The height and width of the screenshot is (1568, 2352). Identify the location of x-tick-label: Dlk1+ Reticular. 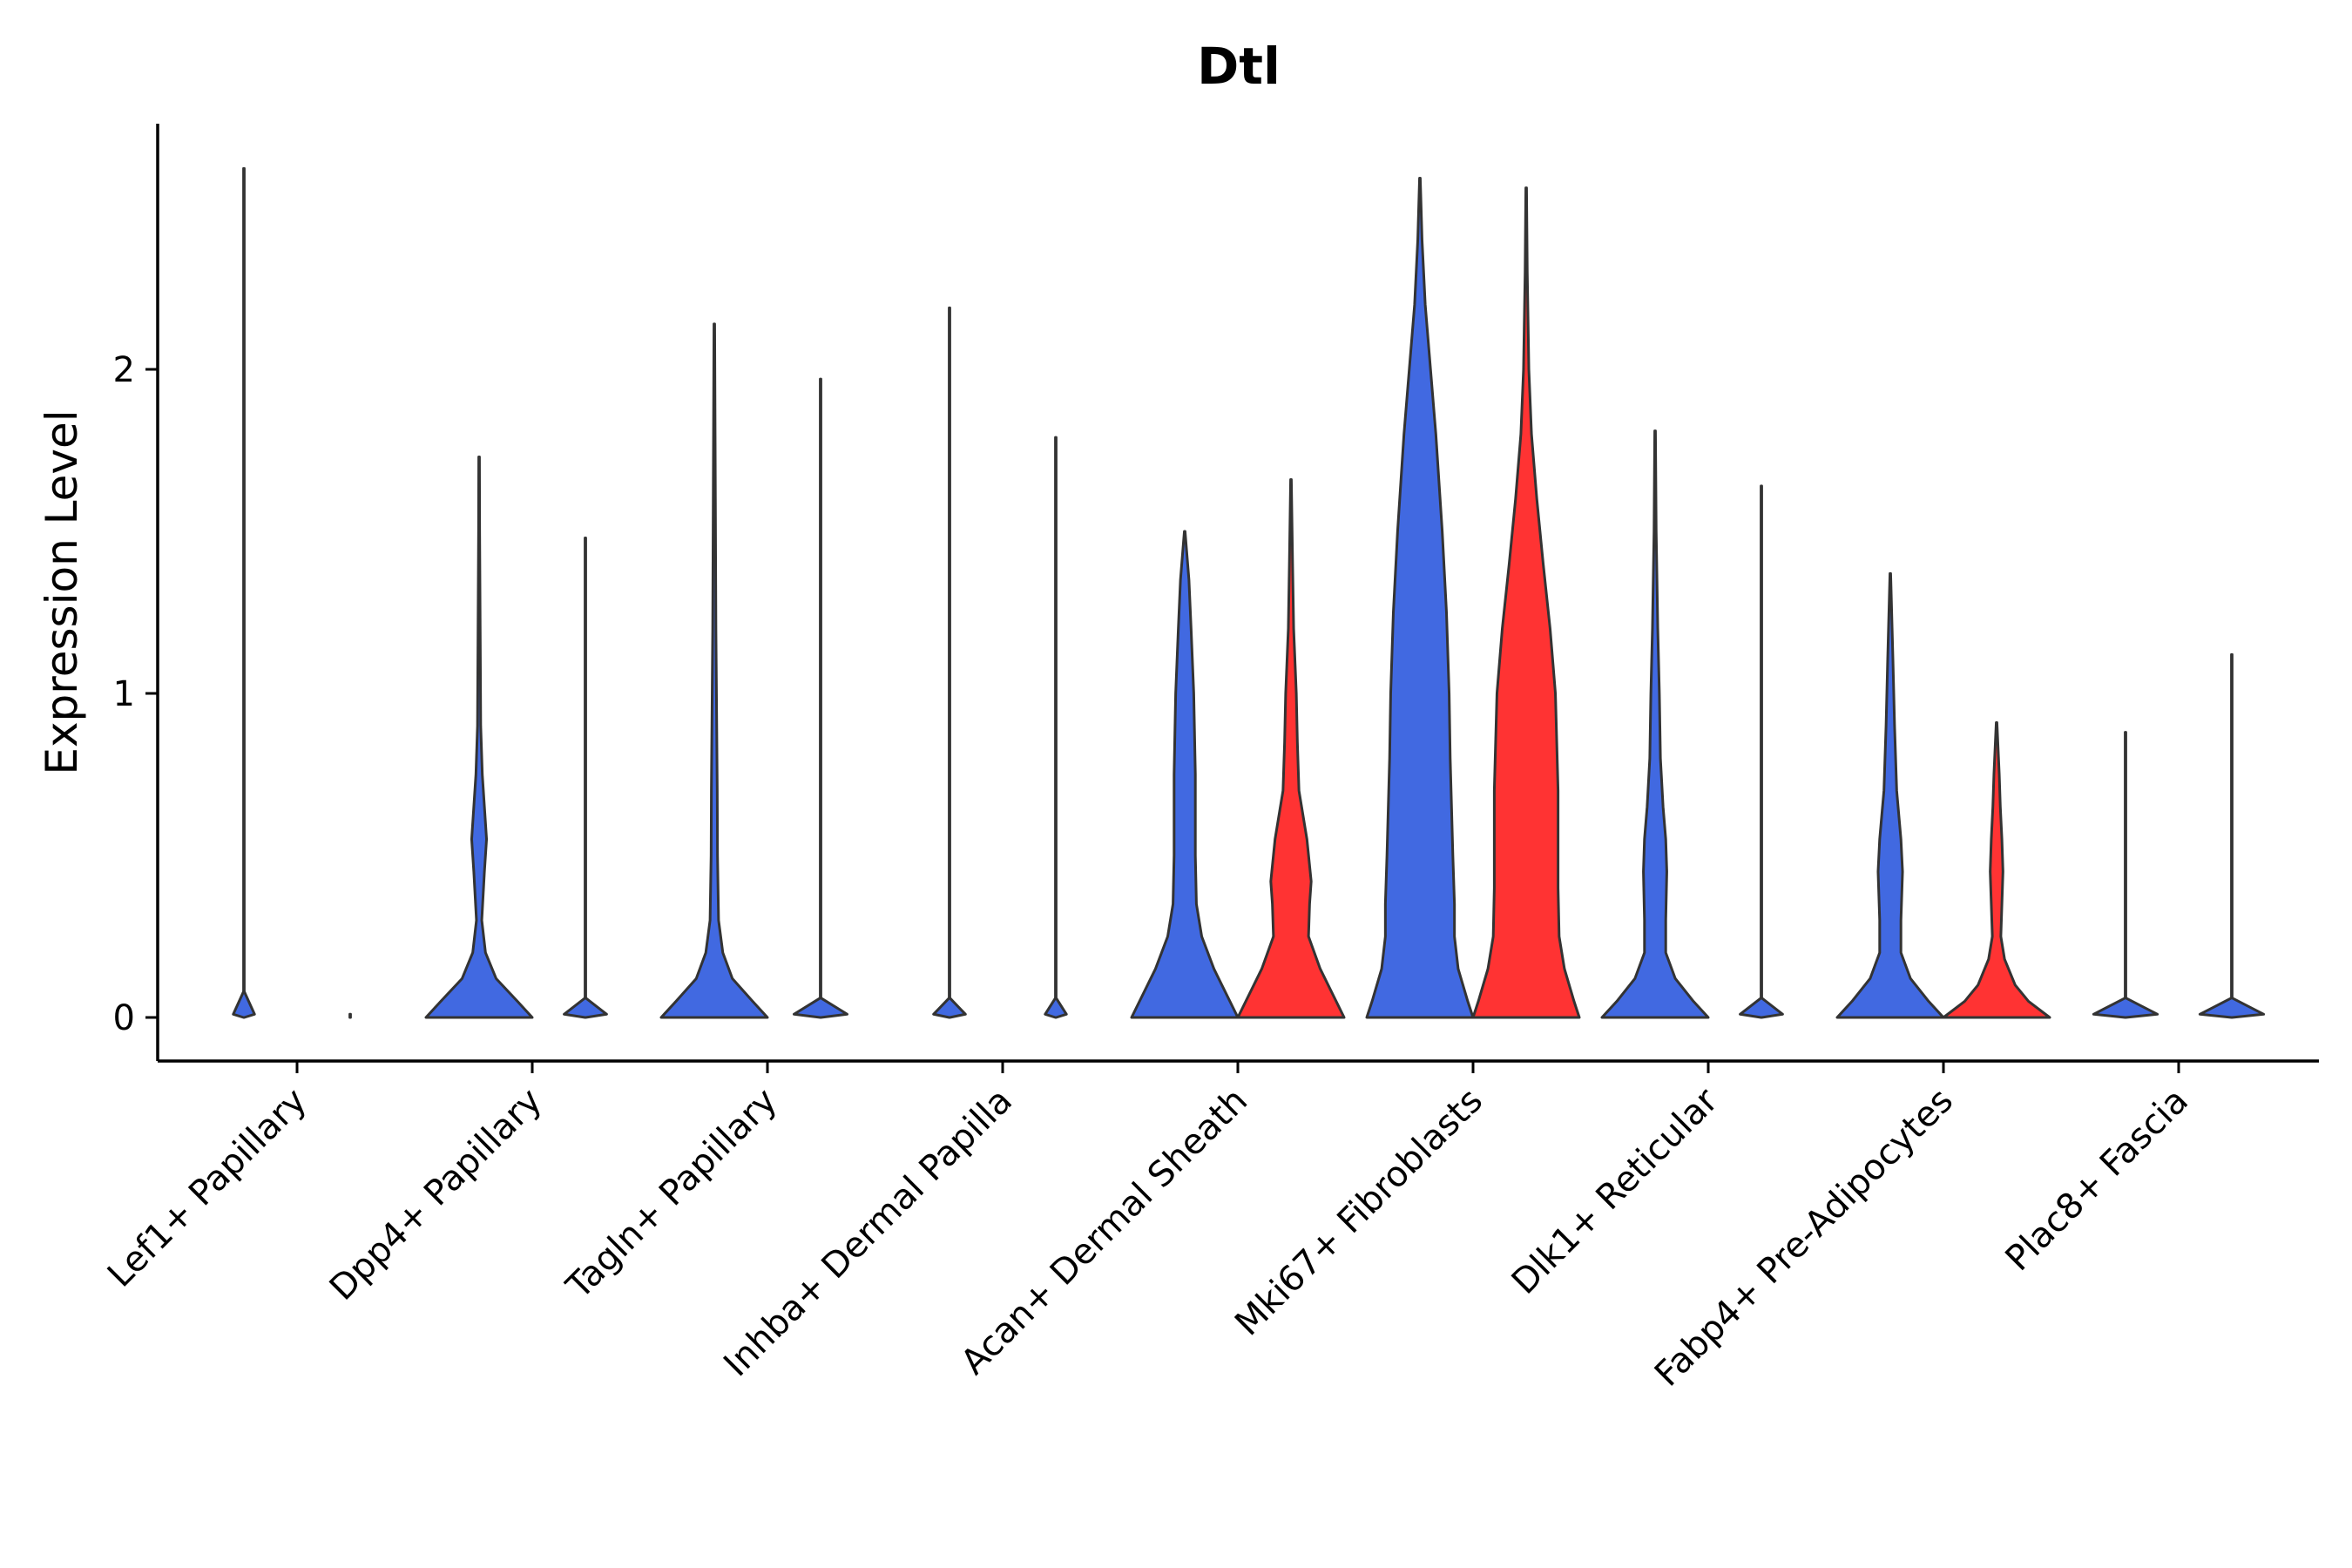
(1615, 1191).